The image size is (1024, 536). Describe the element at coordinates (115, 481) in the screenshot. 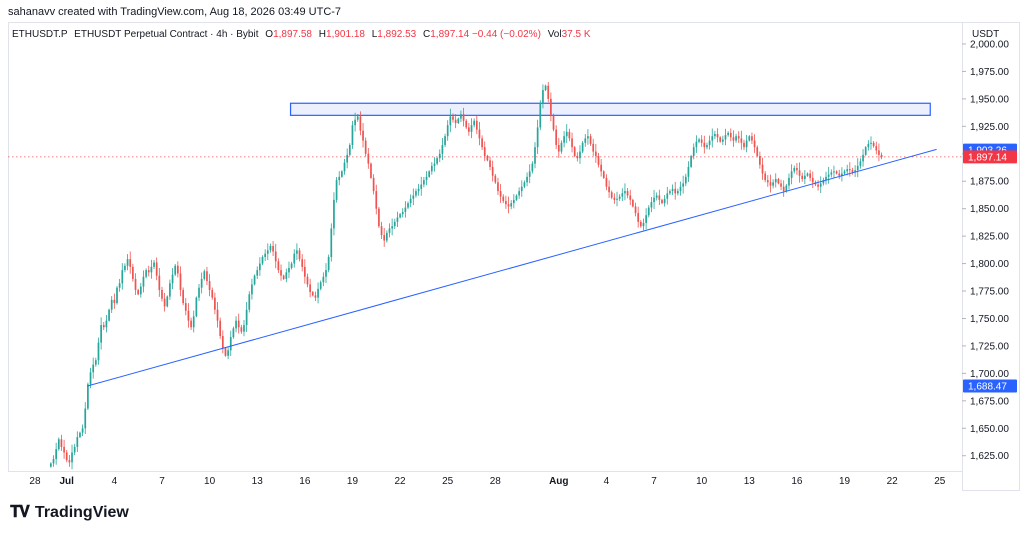

I see `x-tick-label: 4` at that location.